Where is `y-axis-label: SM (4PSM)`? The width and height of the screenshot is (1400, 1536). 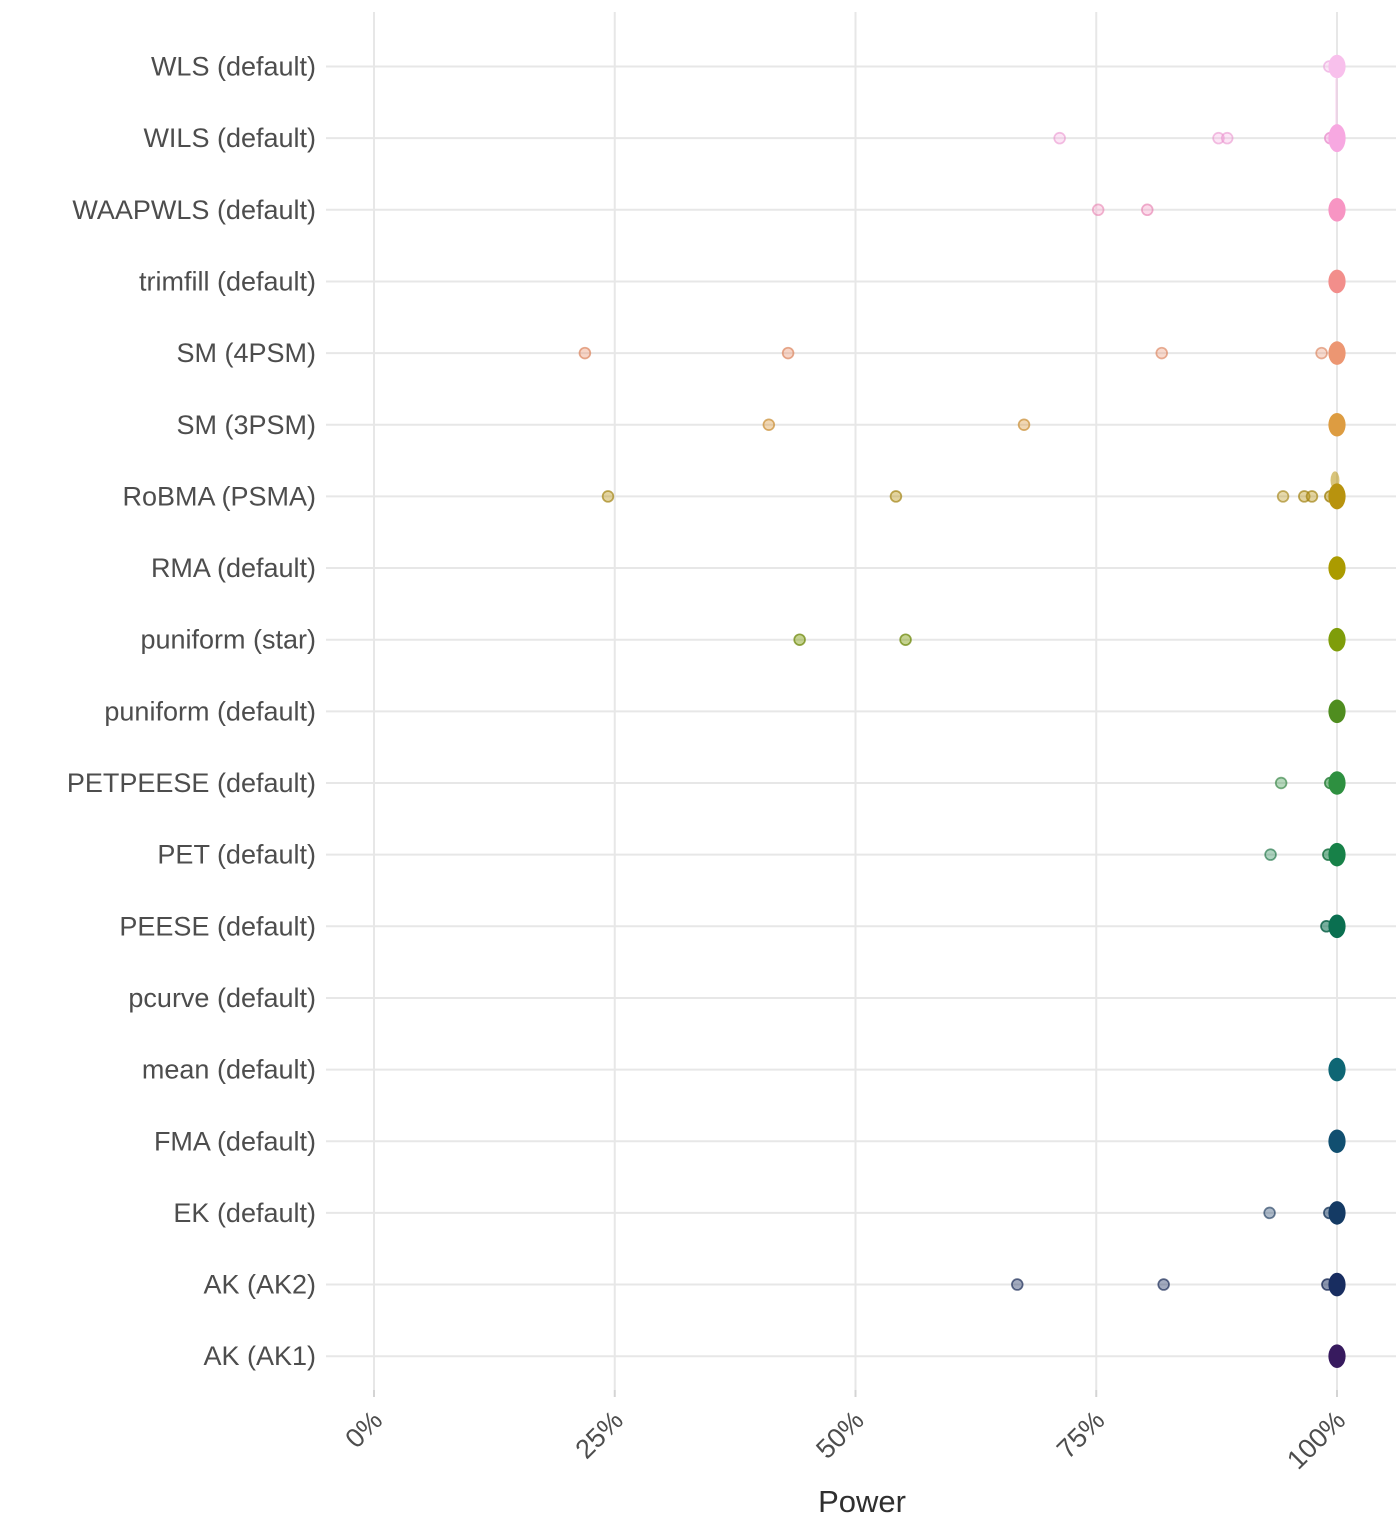
y-axis-label: SM (4PSM) is located at coordinates (246, 353).